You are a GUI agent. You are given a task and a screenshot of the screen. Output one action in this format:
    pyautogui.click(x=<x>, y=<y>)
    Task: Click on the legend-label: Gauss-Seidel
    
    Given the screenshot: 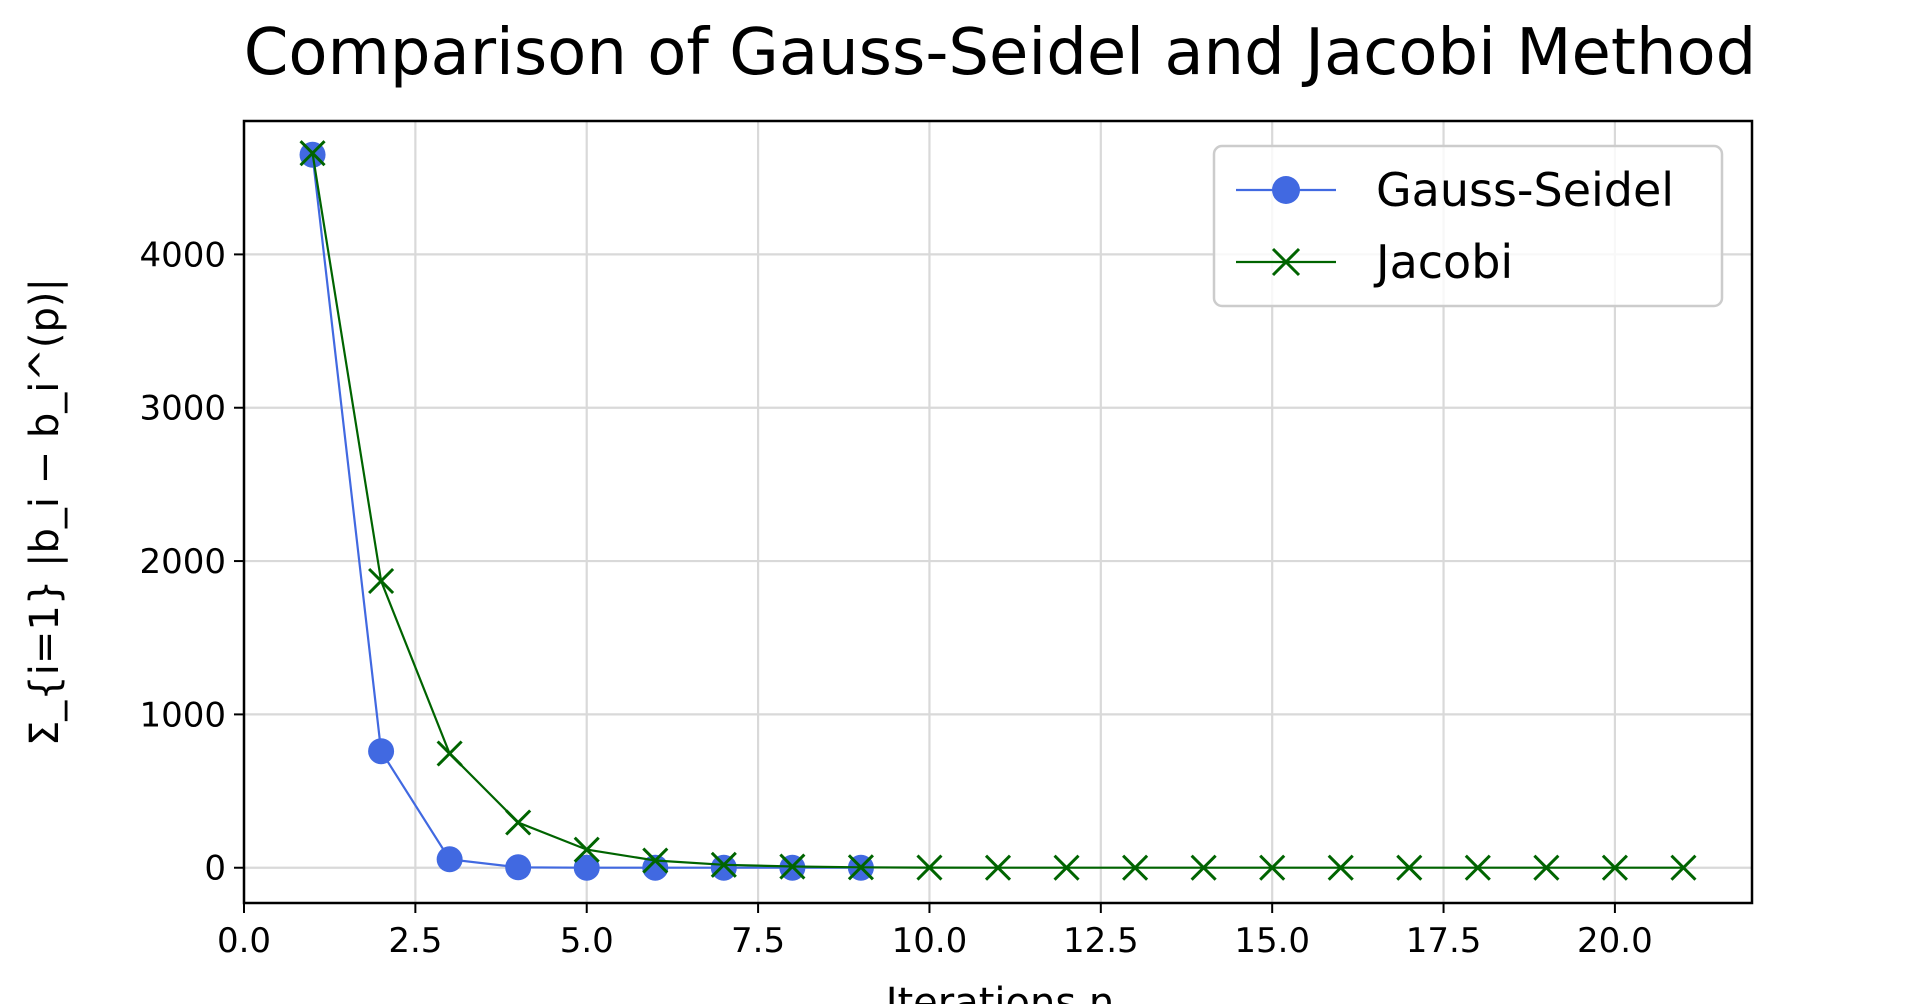 What is the action you would take?
    pyautogui.click(x=1525, y=190)
    